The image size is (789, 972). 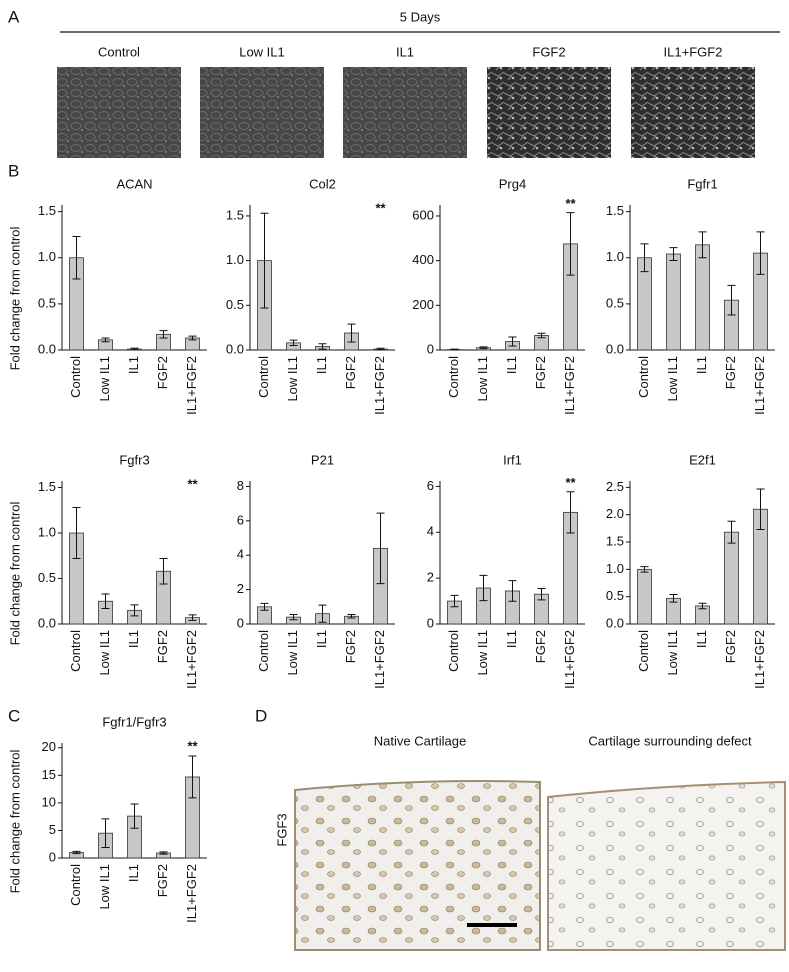 What do you see at coordinates (49, 746) in the screenshot?
I see `y-tick-label: 20` at bounding box center [49, 746].